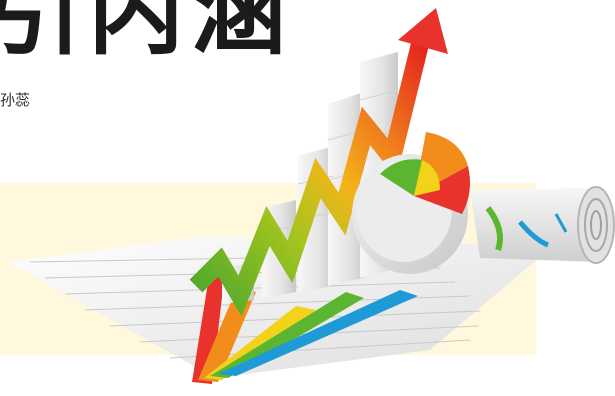 The height and width of the screenshot is (396, 615). Describe the element at coordinates (542, 225) in the screenshot. I see `paper-roll` at that location.